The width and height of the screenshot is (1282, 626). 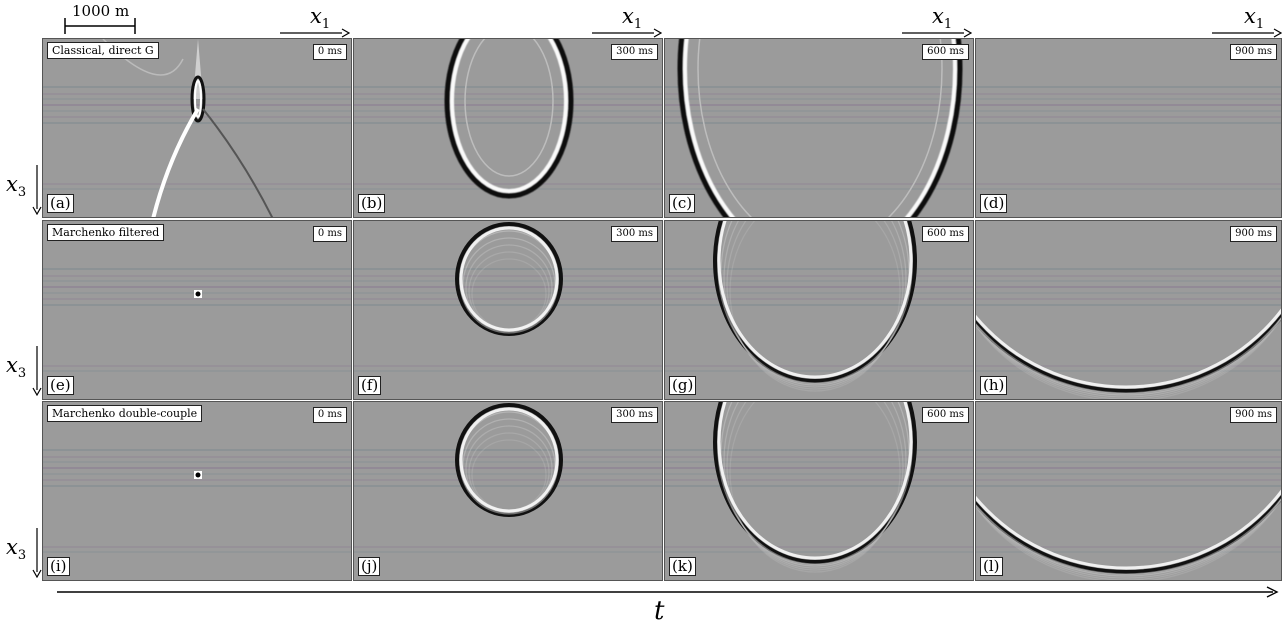 I want to click on panel-a: Classical, direct G 0 ms (a), so click(x=197, y=128).